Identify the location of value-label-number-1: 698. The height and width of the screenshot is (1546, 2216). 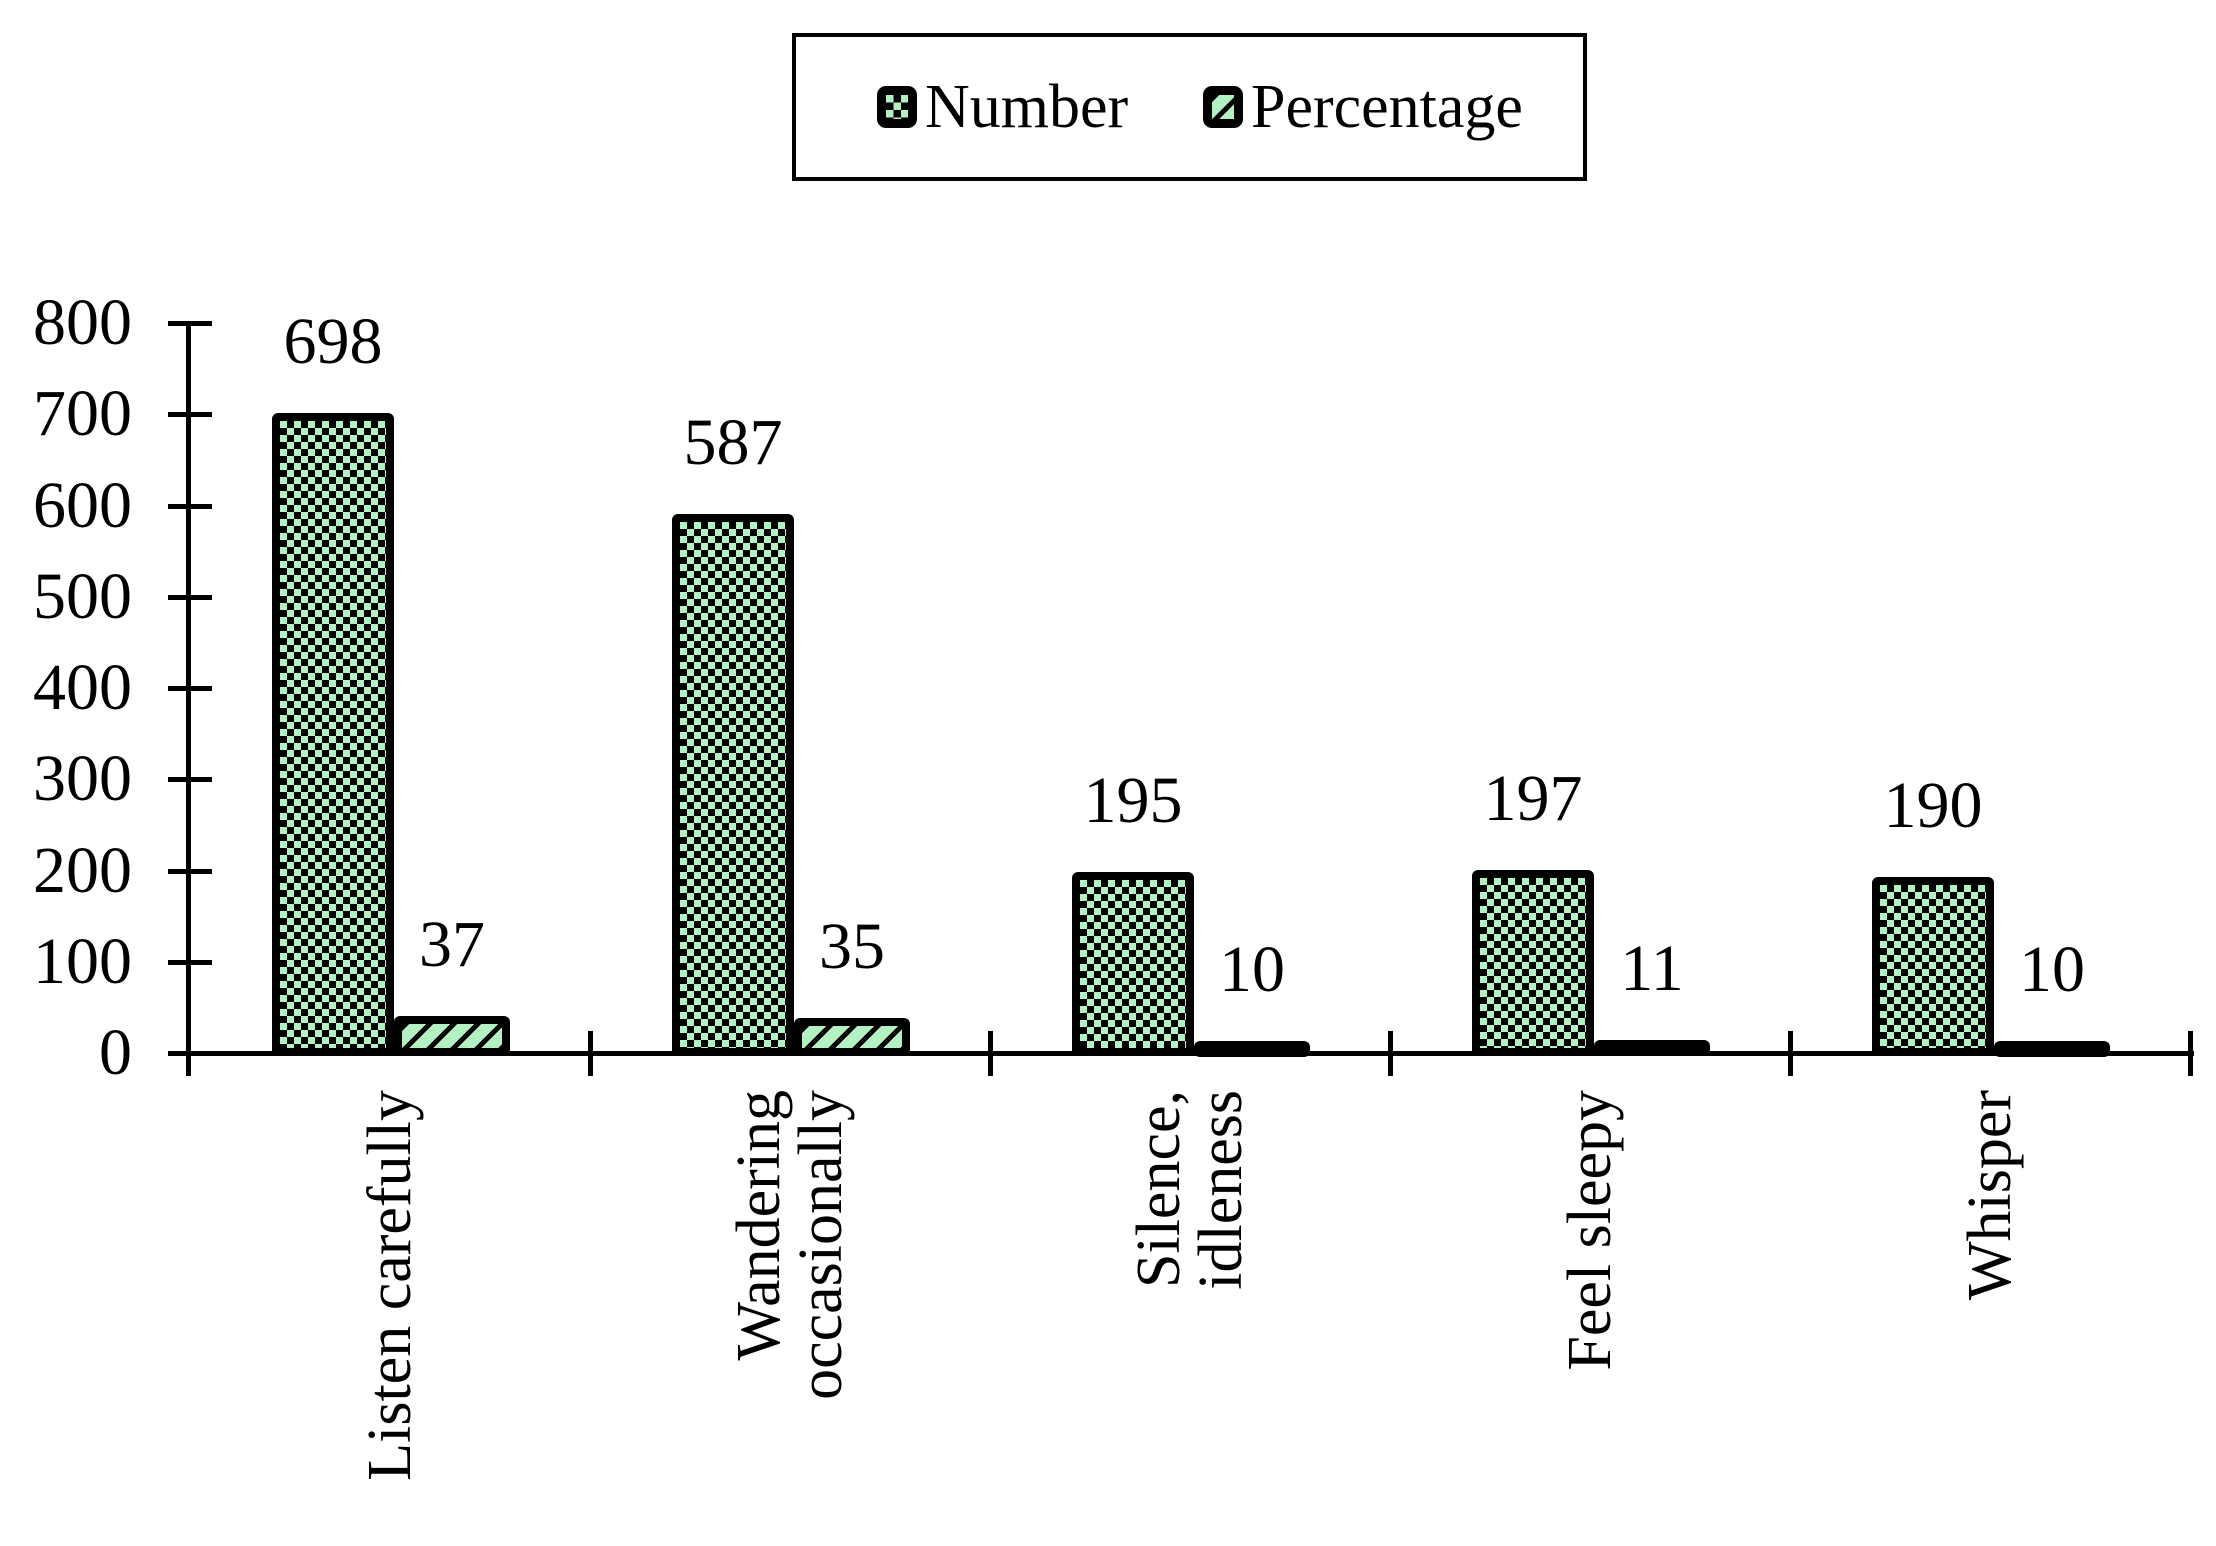
(333, 341).